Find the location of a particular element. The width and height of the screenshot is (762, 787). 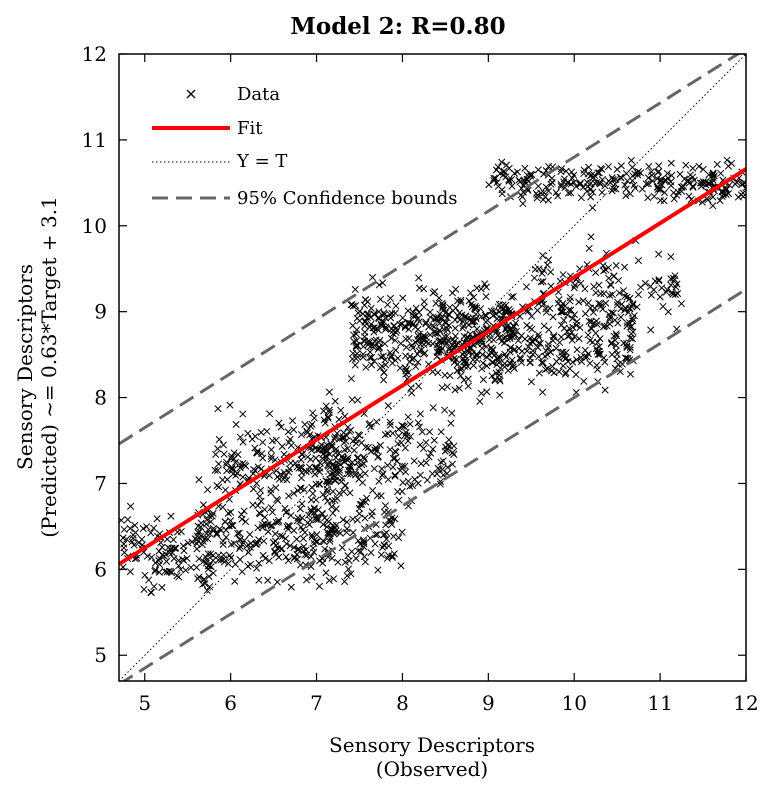

legend-fit-label: Fit is located at coordinates (250, 128).